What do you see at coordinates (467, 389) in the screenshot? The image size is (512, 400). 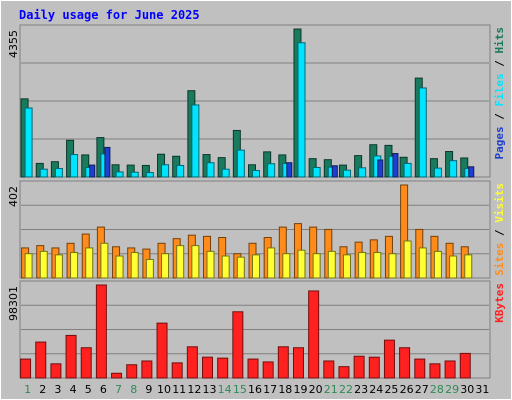 I see `day-label-30: 30` at bounding box center [467, 389].